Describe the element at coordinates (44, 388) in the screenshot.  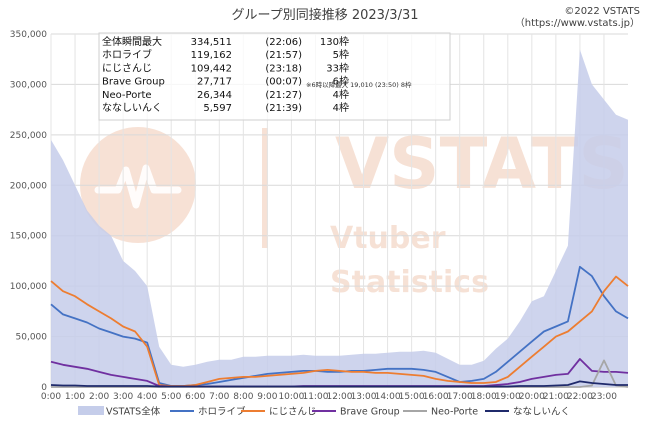
I see `y-tick-label: 0` at that location.